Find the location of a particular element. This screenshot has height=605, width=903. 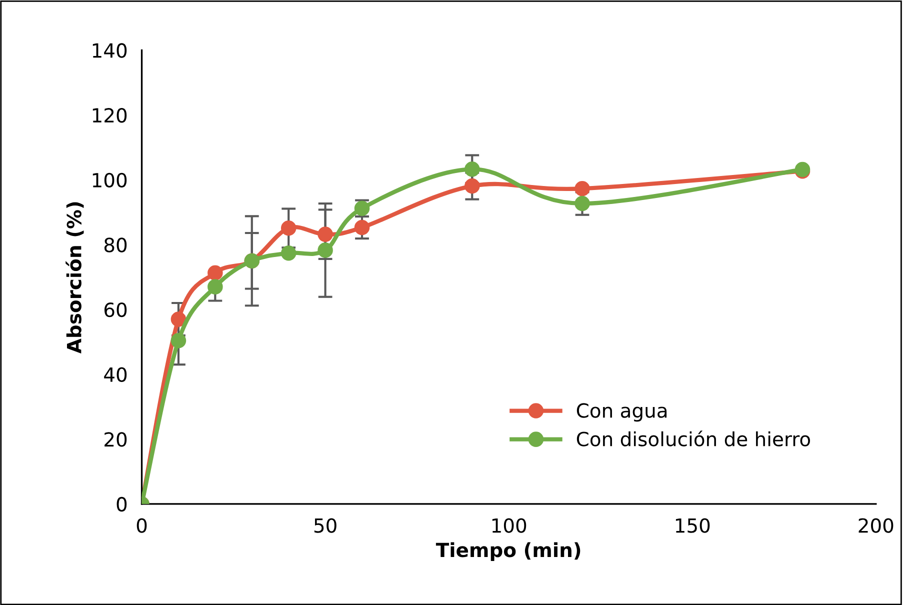

y-tick-label: 0 is located at coordinates (121, 504).